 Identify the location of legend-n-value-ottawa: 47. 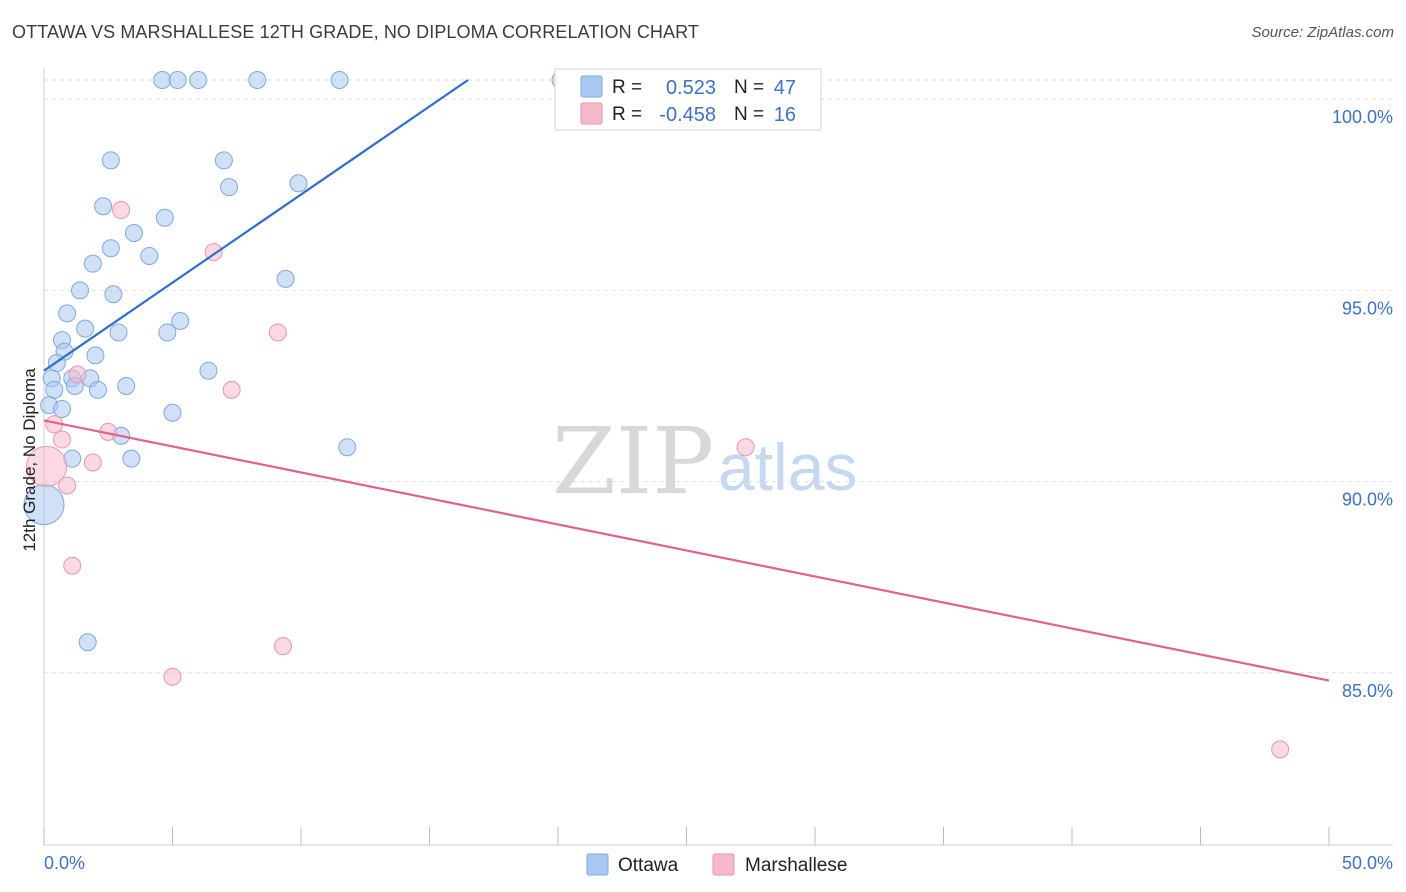
(785, 88).